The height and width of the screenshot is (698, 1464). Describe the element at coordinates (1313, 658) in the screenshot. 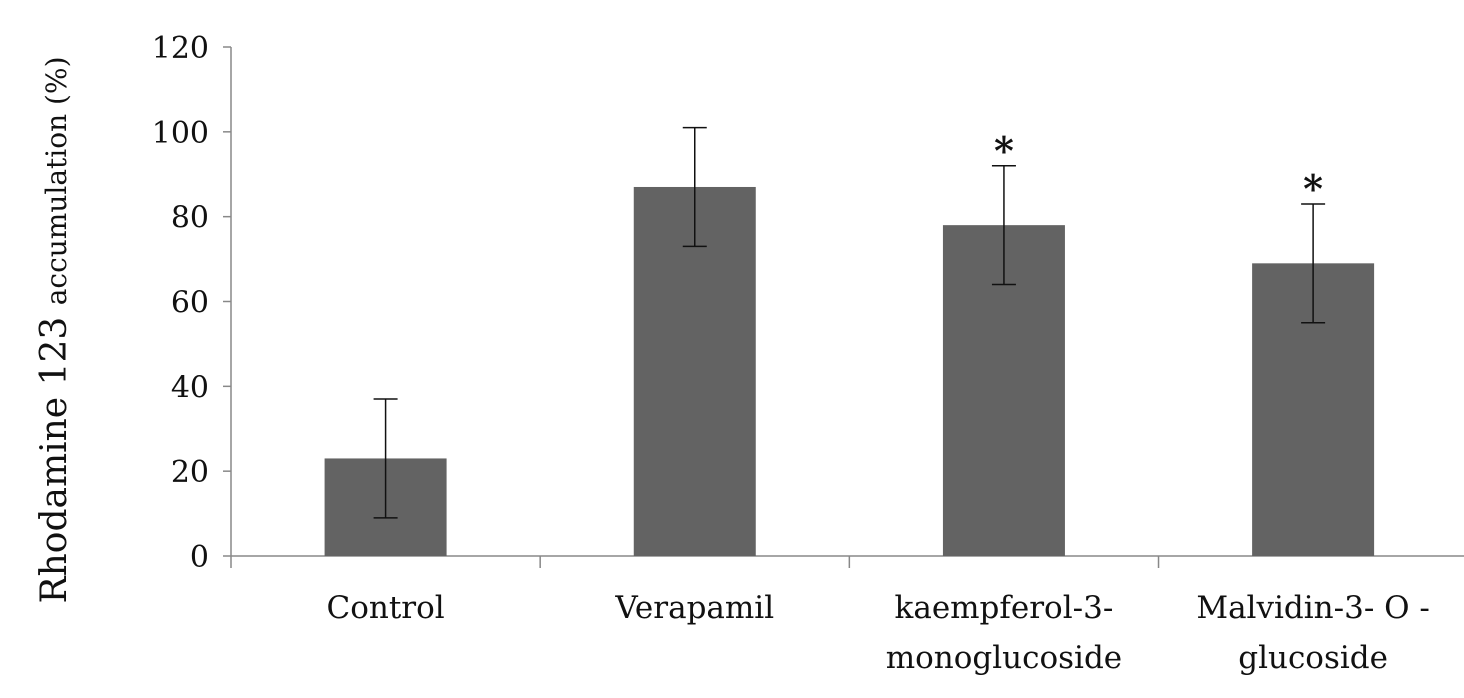

I see `x-tick-label: glucoside` at that location.